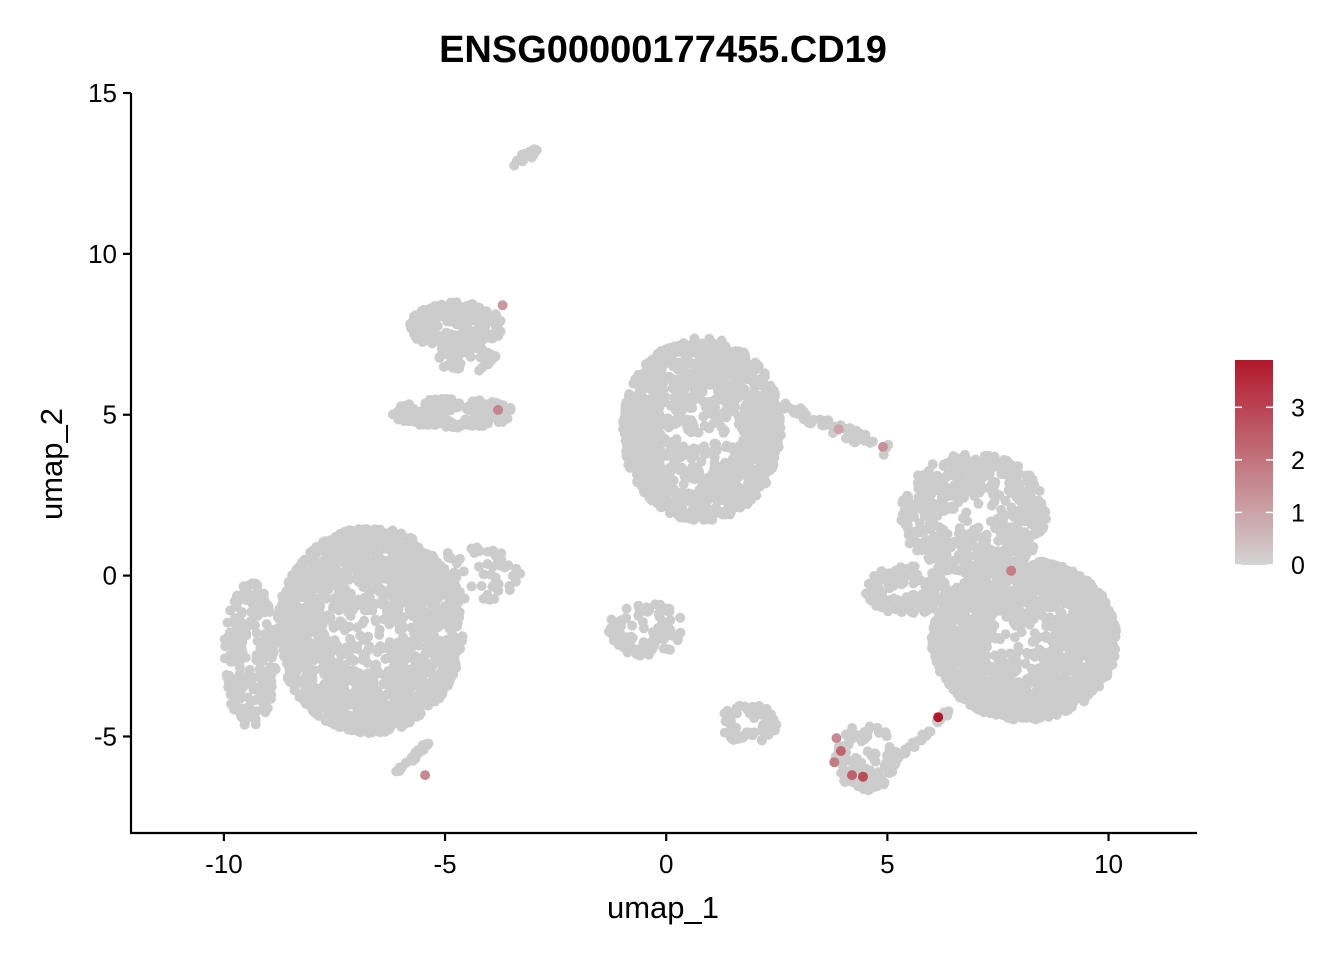 This screenshot has height=960, width=1344. I want to click on cluster-left-far-lobe, so click(250, 654).